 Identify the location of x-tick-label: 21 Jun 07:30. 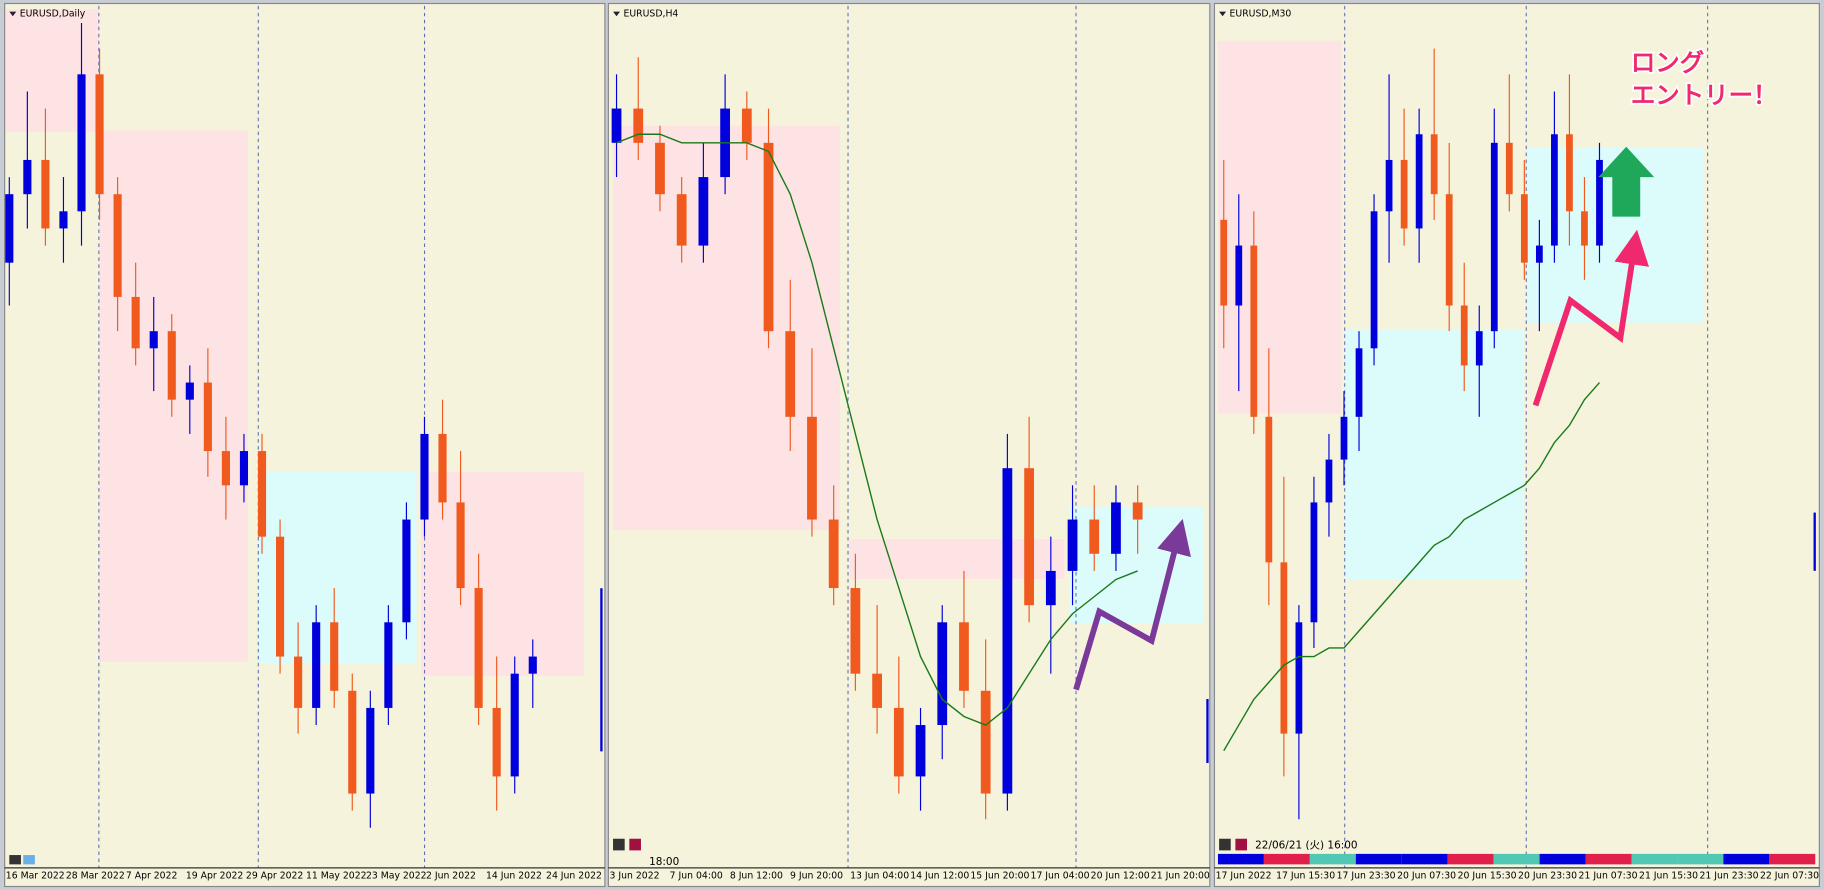
(1608, 876).